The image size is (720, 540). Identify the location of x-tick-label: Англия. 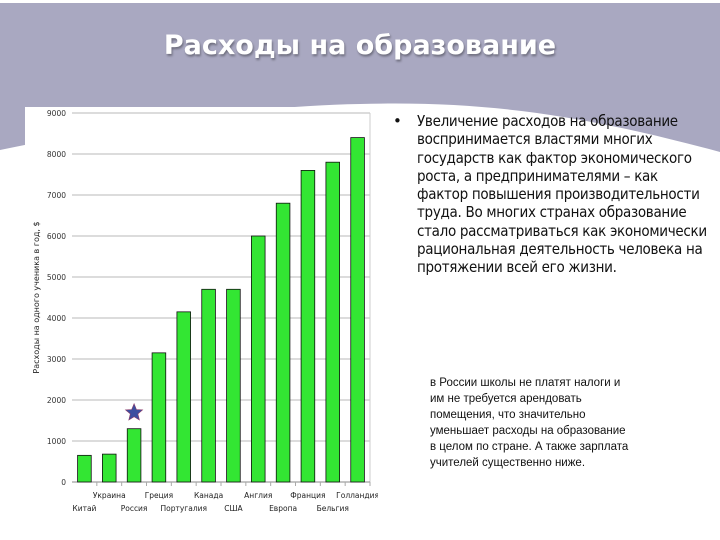
(258, 495).